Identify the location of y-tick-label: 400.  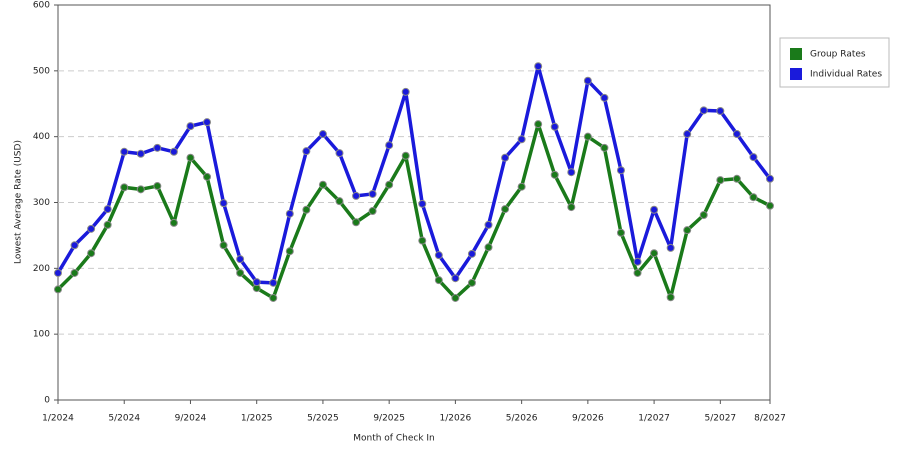
(41, 137).